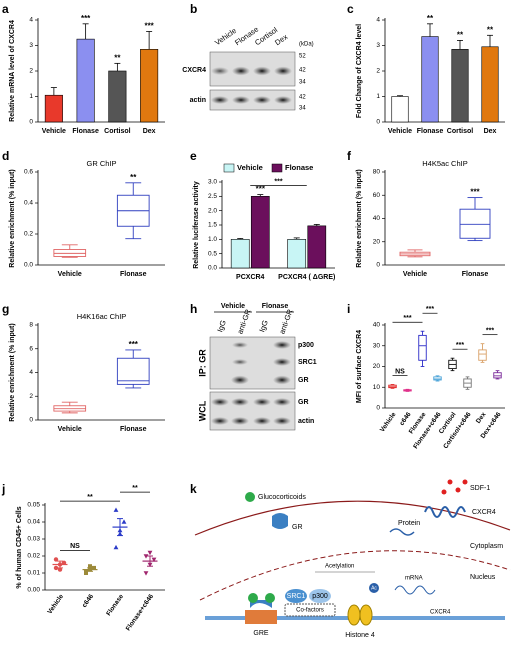 The width and height of the screenshot is (512, 653). What do you see at coordinates (355, 575) in the screenshot?
I see `nuclear-membrane` at bounding box center [355, 575].